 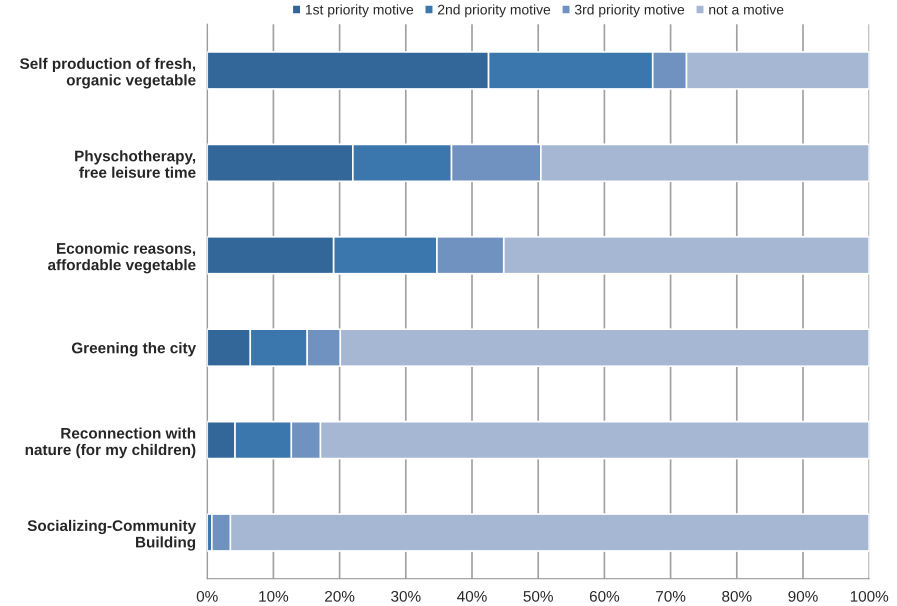 What do you see at coordinates (472, 596) in the screenshot?
I see `x-tick-label: 40%` at bounding box center [472, 596].